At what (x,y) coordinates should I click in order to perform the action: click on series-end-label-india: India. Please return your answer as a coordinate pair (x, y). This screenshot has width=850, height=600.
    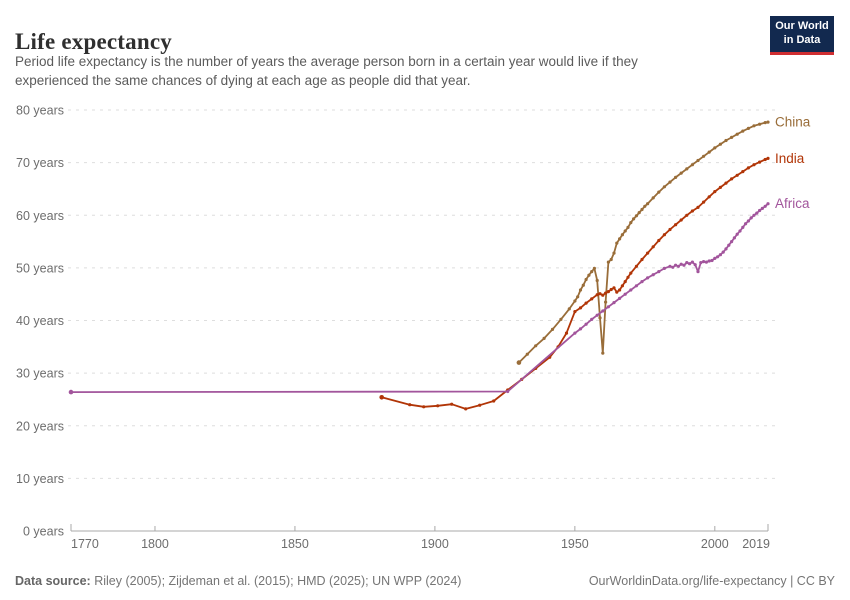
    Looking at the image, I should click on (790, 158).